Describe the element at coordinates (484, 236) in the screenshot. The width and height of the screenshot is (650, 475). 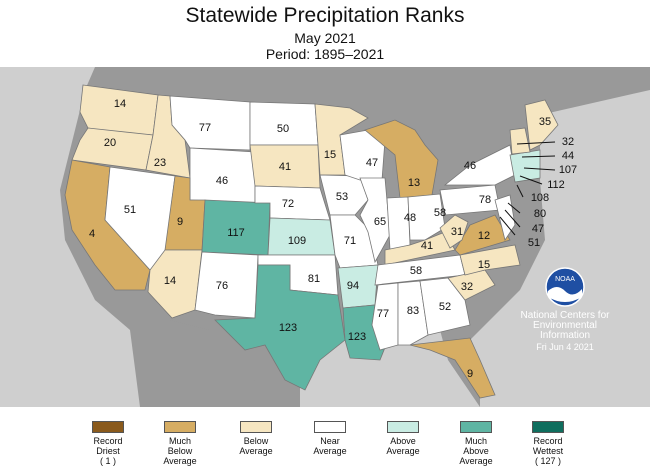
I see `state-rank-va: 12` at that location.